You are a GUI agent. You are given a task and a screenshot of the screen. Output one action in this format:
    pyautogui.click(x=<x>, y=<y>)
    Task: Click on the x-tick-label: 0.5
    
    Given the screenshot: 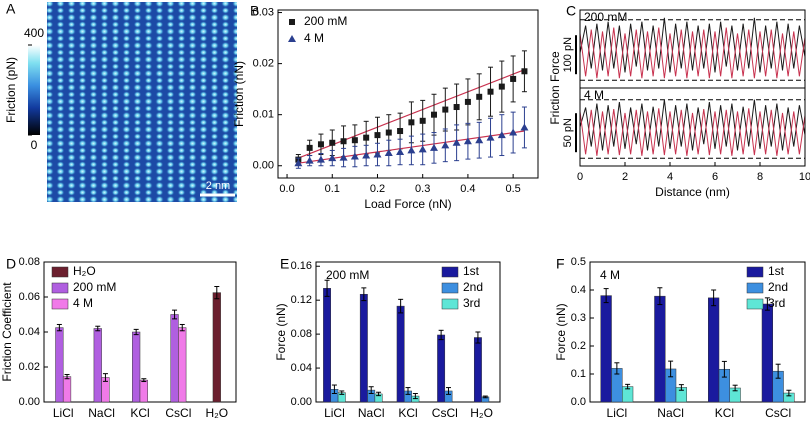 What is the action you would take?
    pyautogui.click(x=512, y=189)
    